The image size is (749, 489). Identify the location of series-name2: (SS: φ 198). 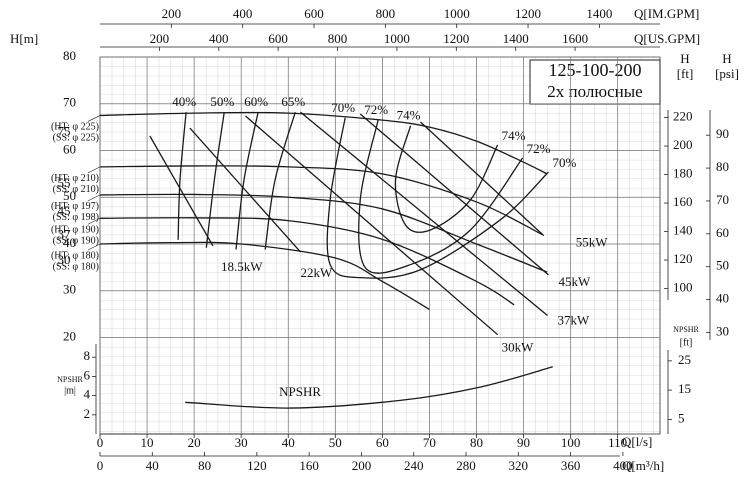
(76, 217).